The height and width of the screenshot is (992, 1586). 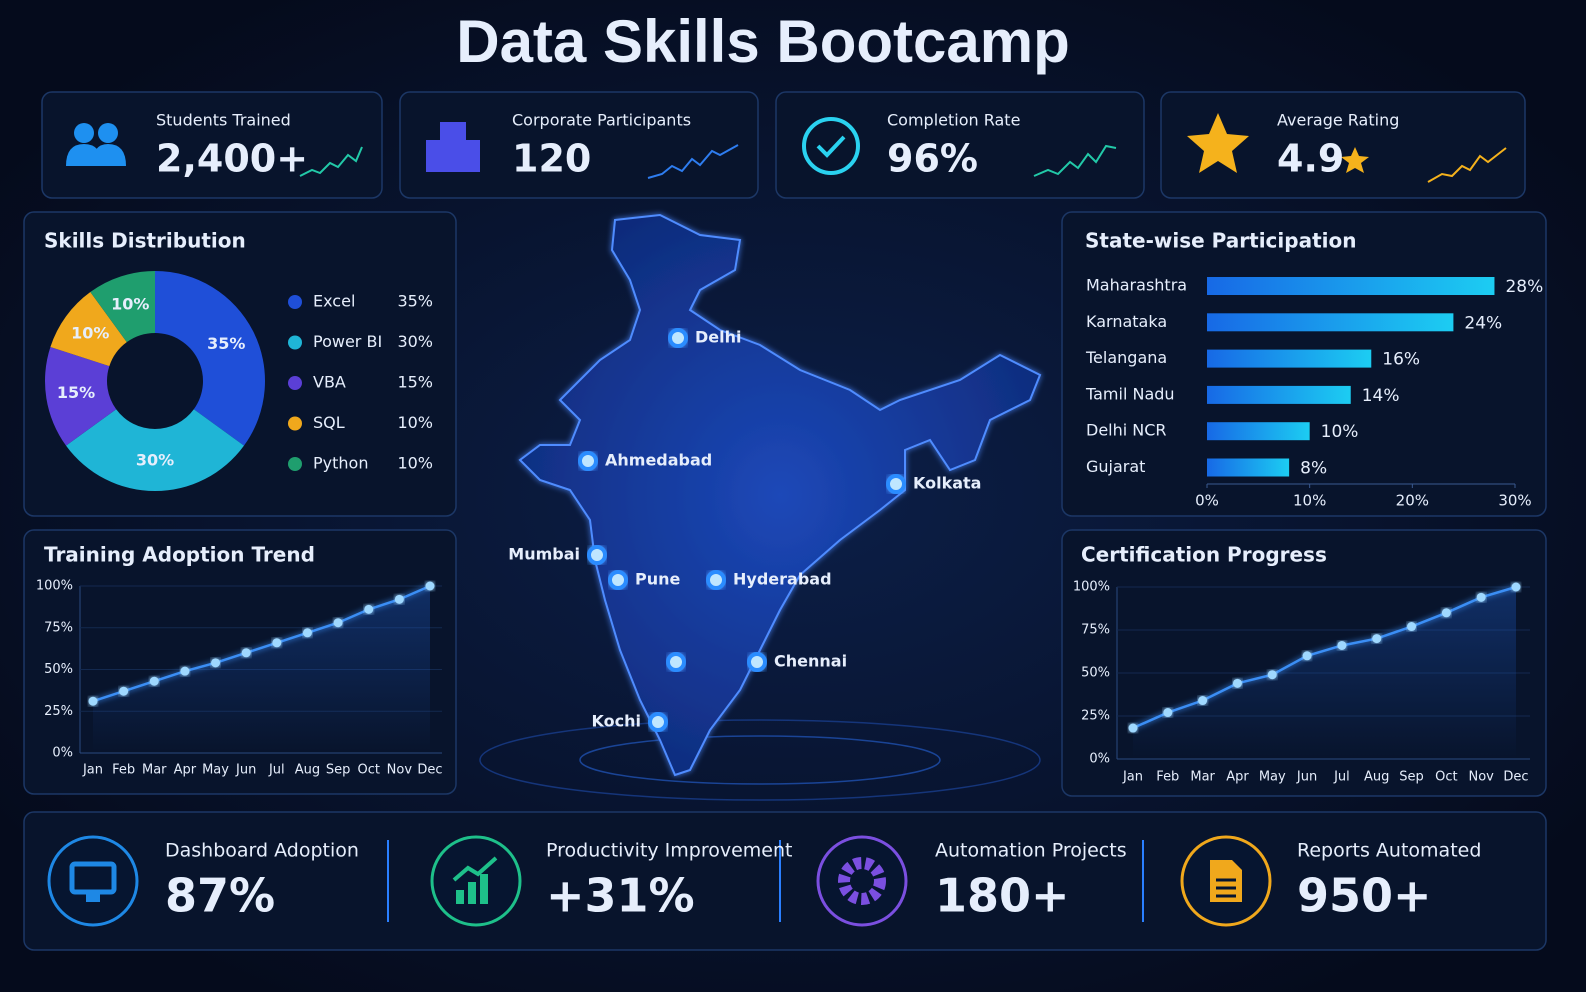 I want to click on kpi-value: 2,400+, so click(x=232, y=159).